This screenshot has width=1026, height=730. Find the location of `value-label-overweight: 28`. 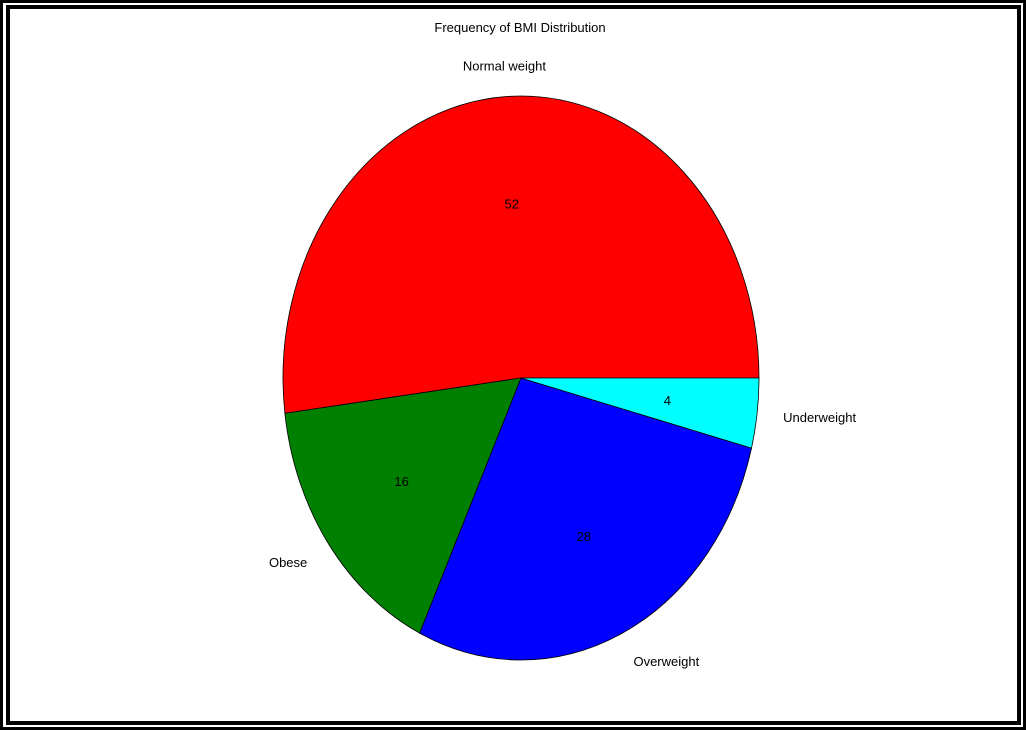

value-label-overweight: 28 is located at coordinates (584, 536).